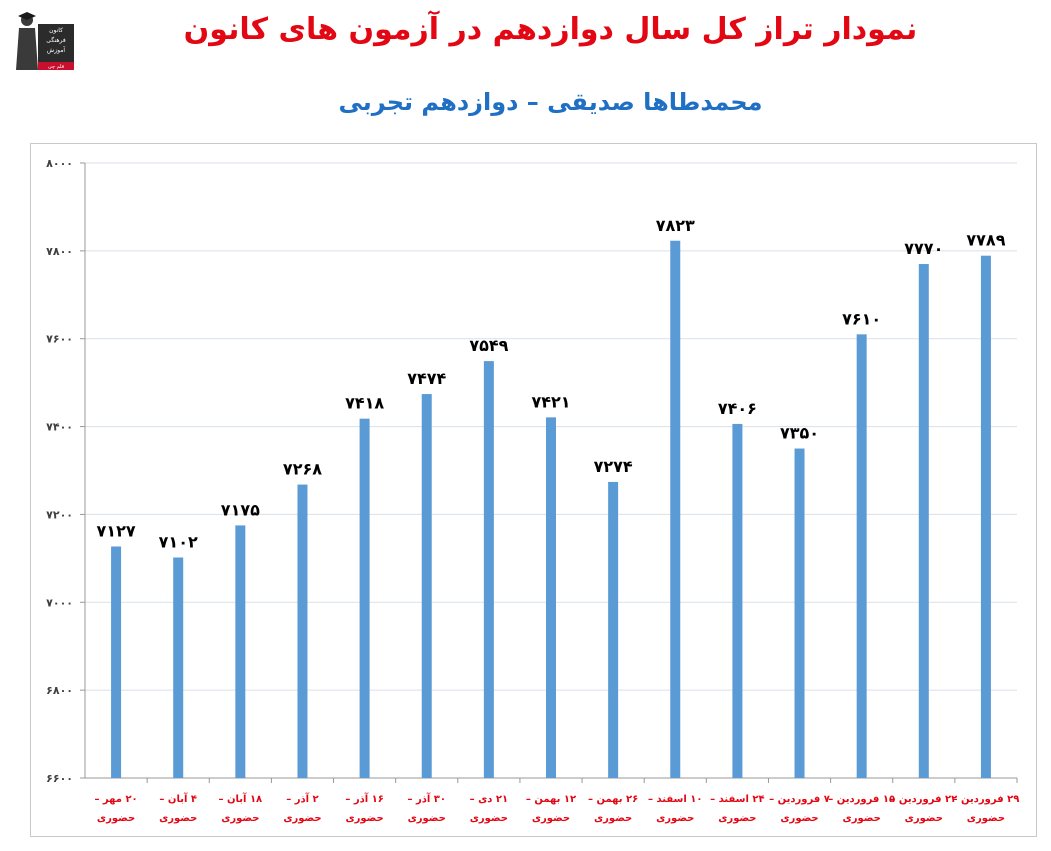 This screenshot has width=1051, height=851. Describe the element at coordinates (799, 799) in the screenshot. I see `x-category-label: ۷ فروردین –` at that location.